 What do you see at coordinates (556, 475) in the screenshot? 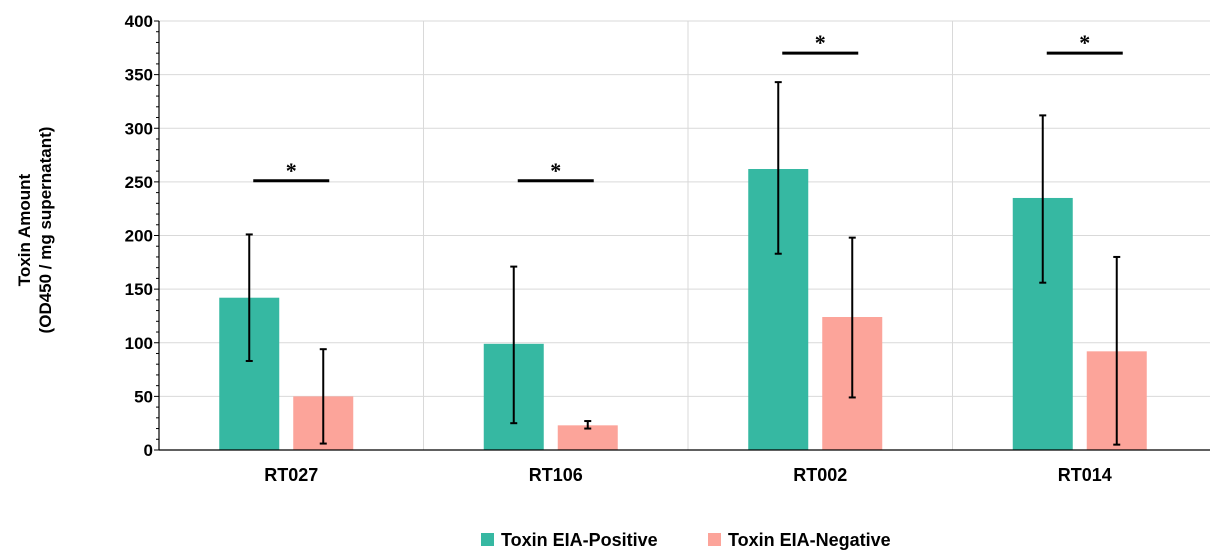
I see `x-tick-label: RT106` at bounding box center [556, 475].